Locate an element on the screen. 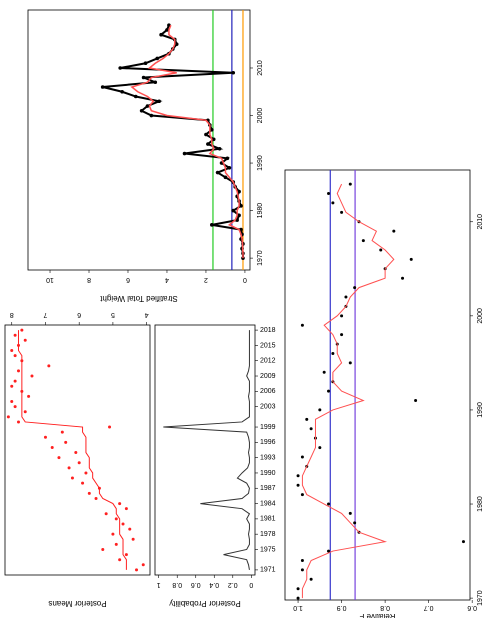  x-tick-label: 1984 is located at coordinates (268, 503).